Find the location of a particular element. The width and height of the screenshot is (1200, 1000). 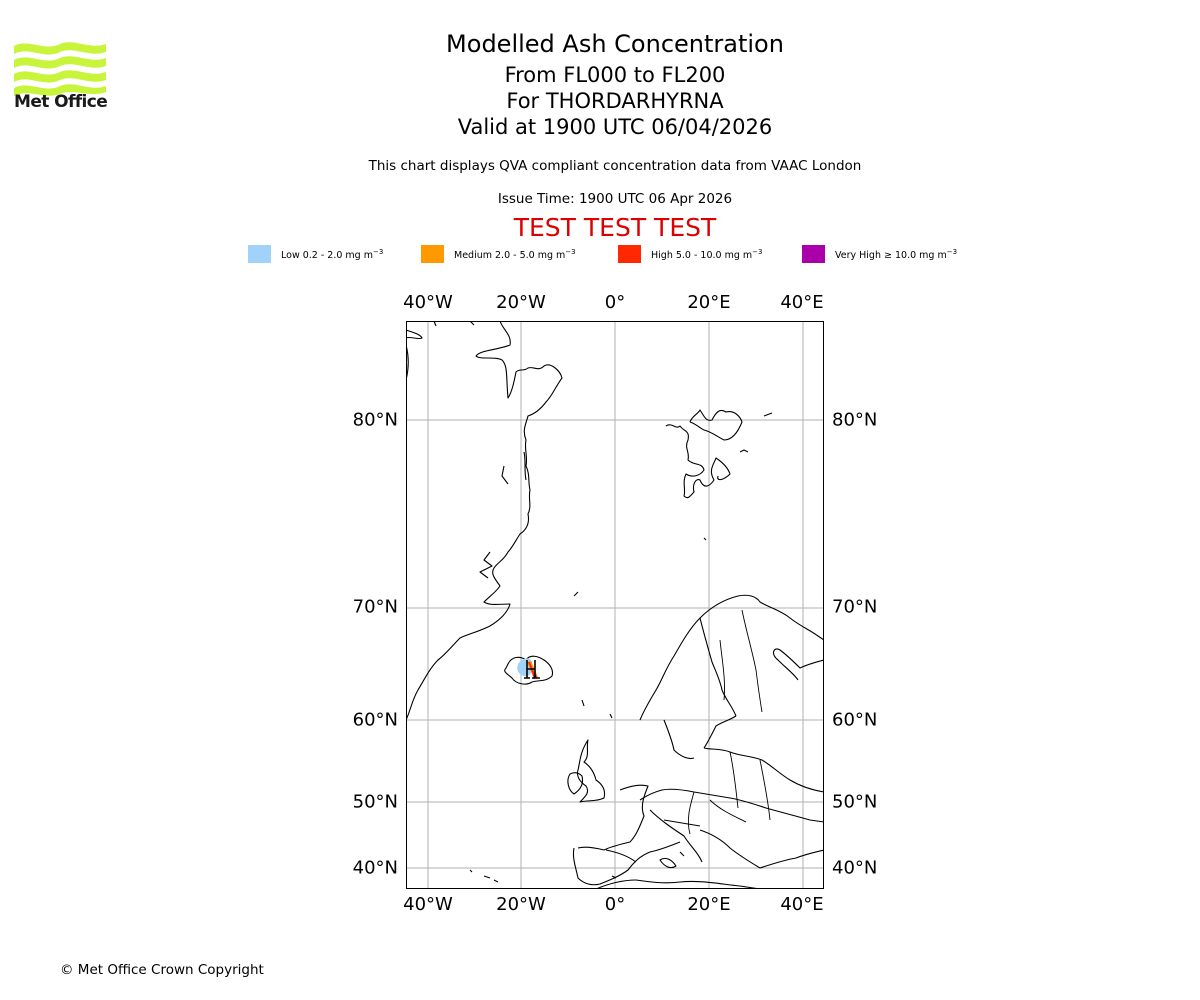

lat-label-right: 40°N is located at coordinates (855, 868).